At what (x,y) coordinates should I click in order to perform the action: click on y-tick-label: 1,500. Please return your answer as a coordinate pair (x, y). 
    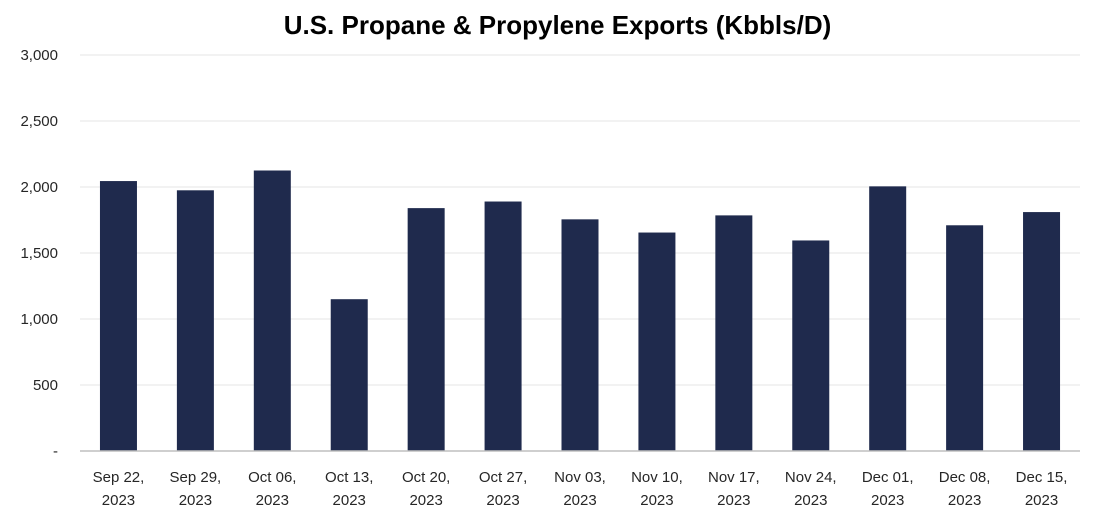
    Looking at the image, I should click on (39, 253).